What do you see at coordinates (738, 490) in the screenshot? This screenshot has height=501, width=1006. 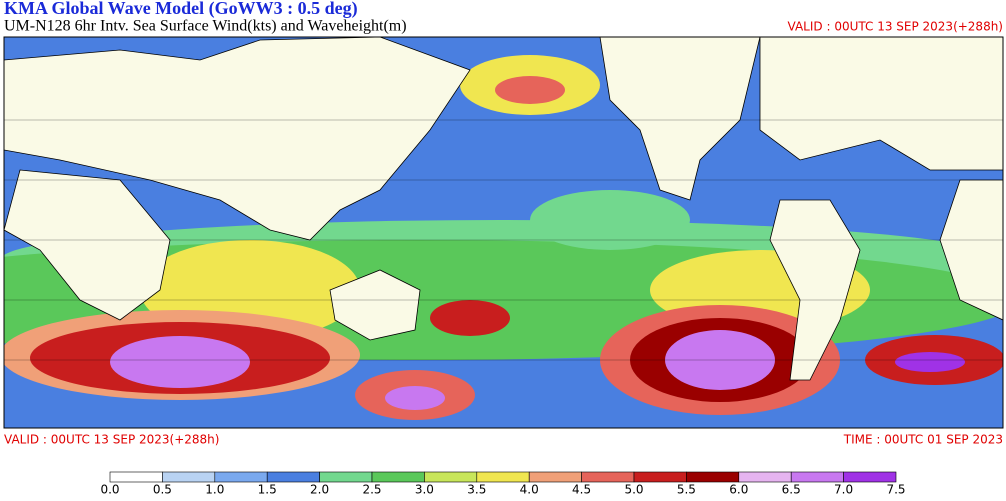 I see `colorbar-tick-label: 6.0` at bounding box center [738, 490].